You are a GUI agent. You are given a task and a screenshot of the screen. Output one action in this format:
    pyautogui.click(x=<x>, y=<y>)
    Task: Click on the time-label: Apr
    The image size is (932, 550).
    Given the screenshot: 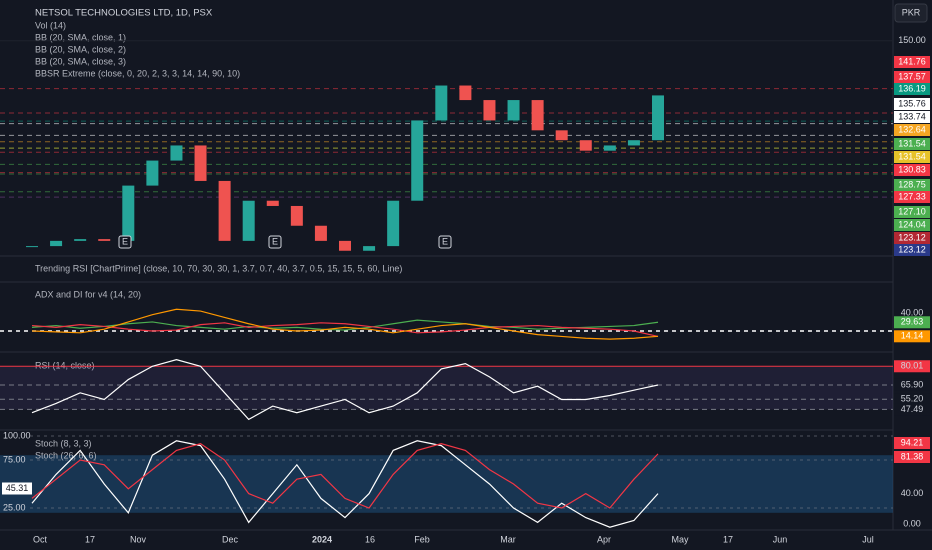 What is the action you would take?
    pyautogui.click(x=604, y=539)
    